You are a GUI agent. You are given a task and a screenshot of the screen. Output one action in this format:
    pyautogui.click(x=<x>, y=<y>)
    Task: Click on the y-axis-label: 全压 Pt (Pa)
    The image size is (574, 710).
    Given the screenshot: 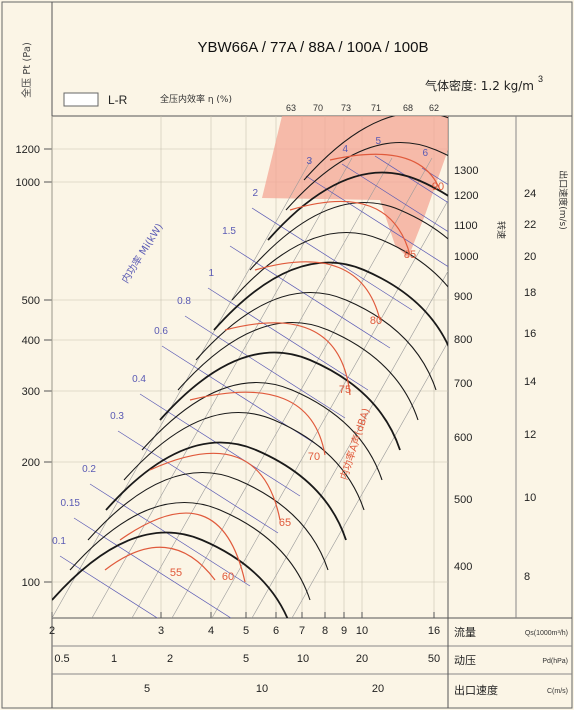 What is the action you would take?
    pyautogui.click(x=26, y=70)
    